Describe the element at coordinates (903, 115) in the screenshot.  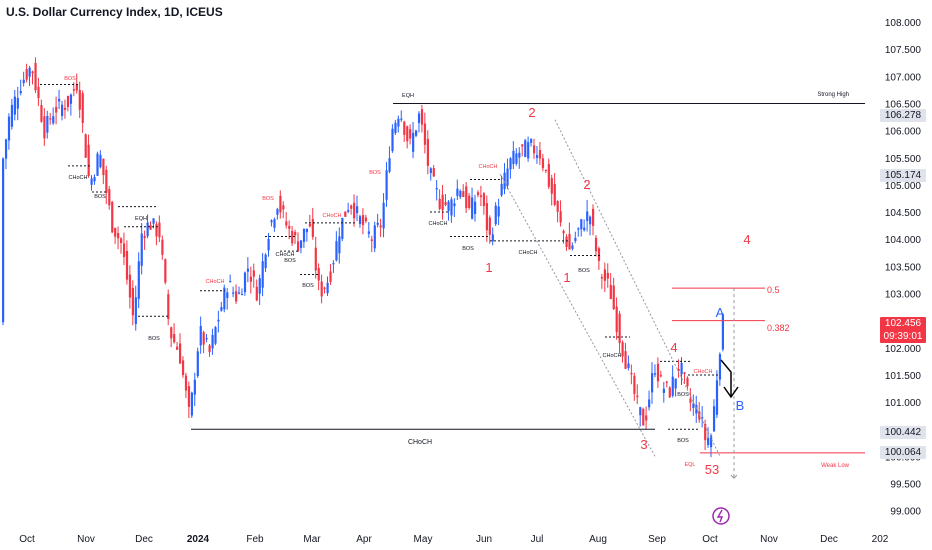
I see `price-tag: 106.278` at that location.